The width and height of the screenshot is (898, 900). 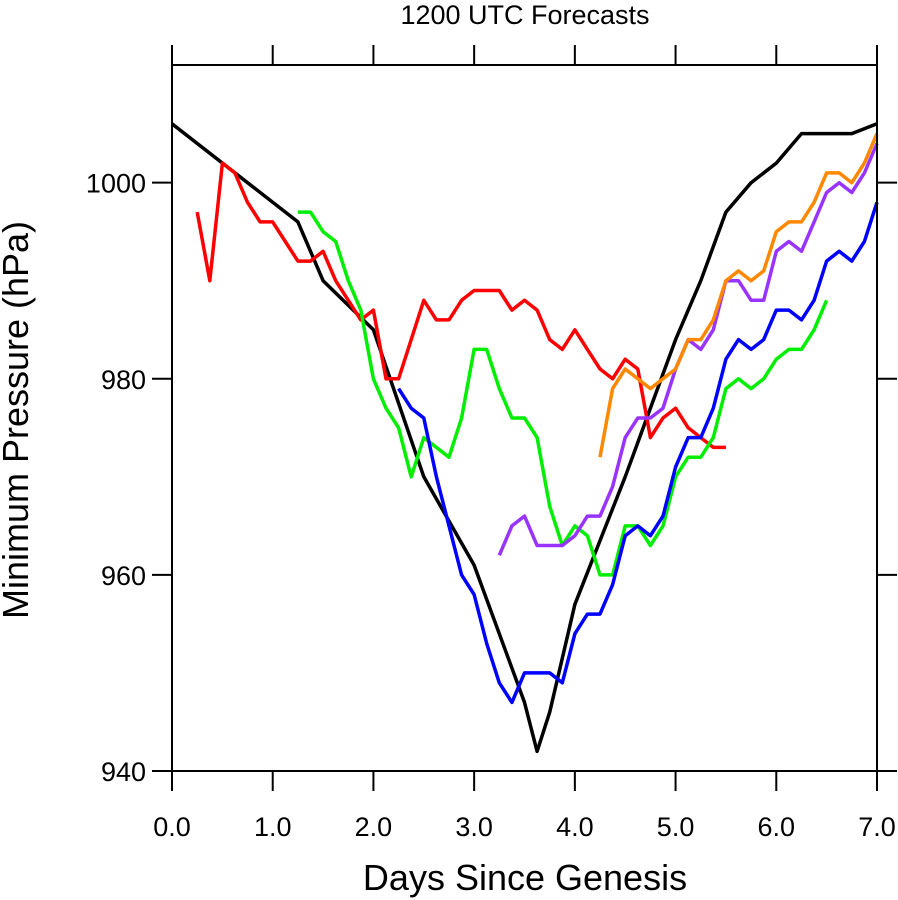 I want to click on y-tick-label: 1000, so click(x=116, y=184).